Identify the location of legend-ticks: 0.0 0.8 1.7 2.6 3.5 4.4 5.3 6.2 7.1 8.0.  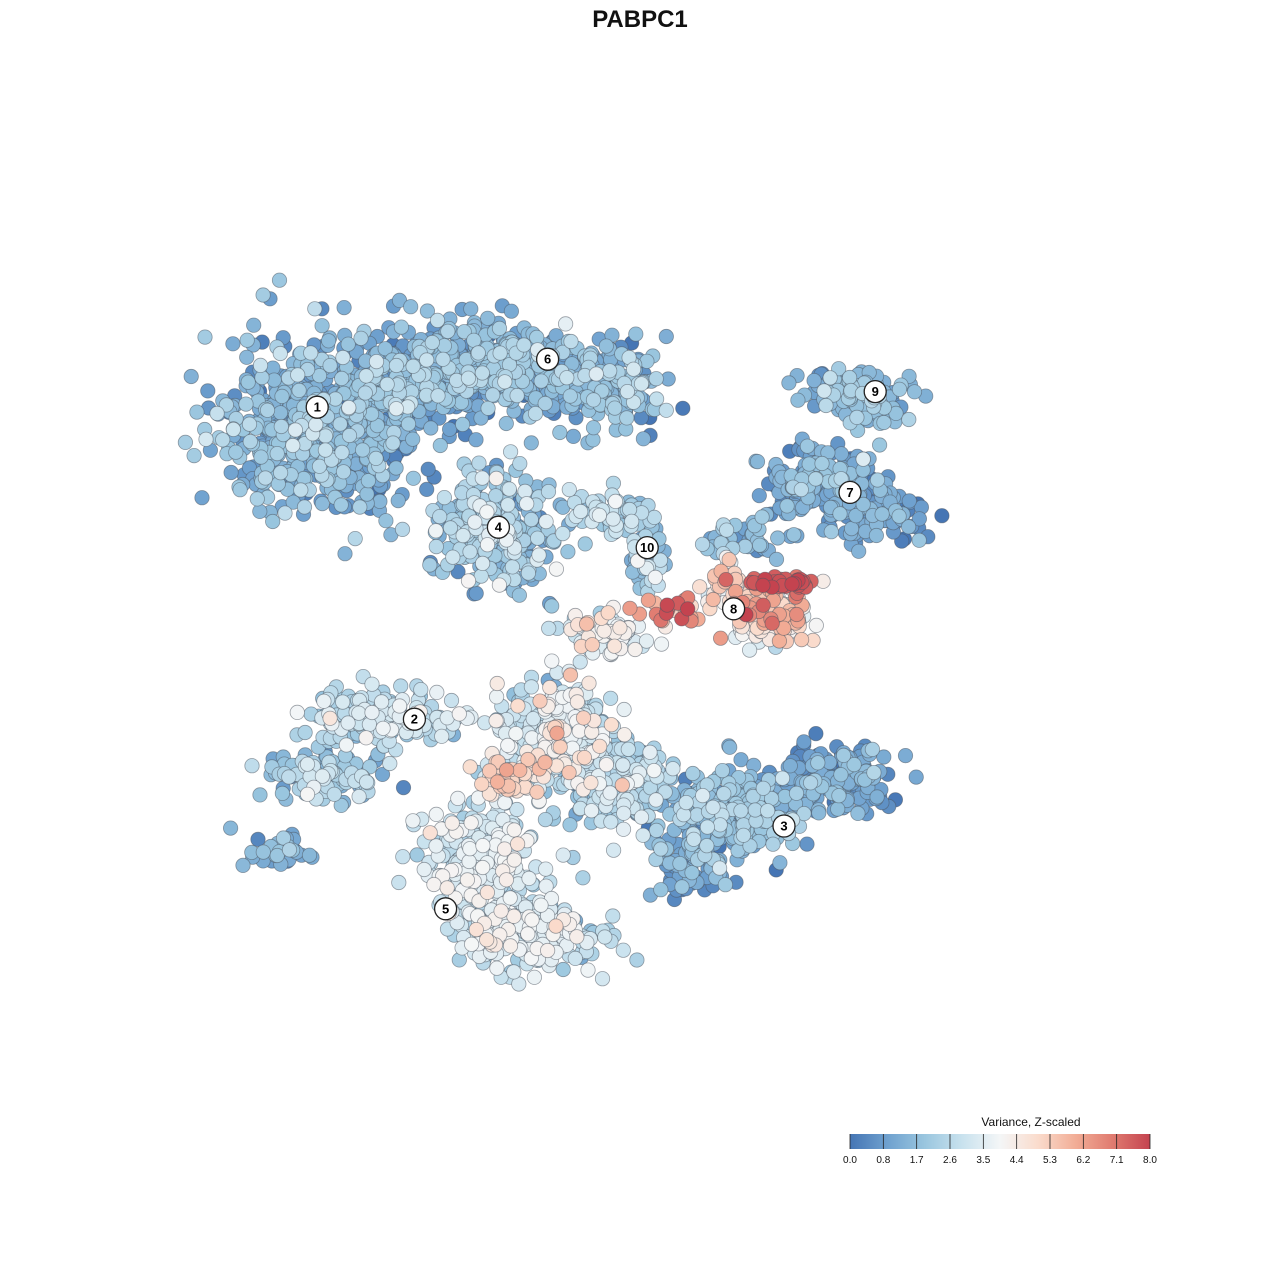
(1000, 1150).